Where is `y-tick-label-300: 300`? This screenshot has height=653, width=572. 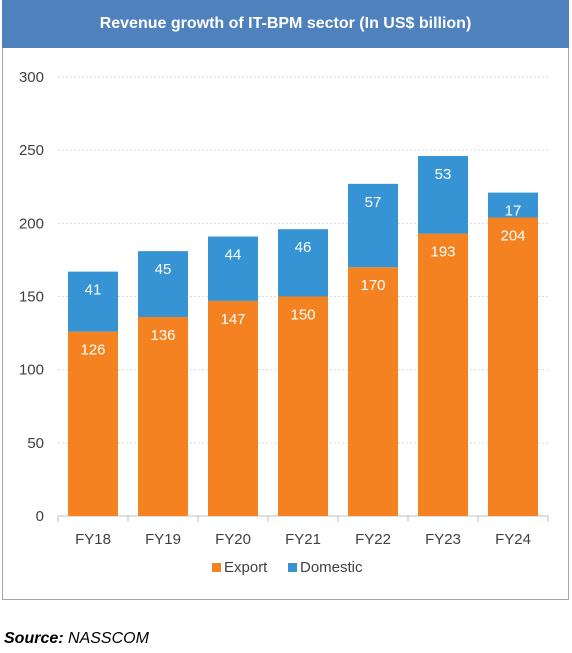 y-tick-label-300: 300 is located at coordinates (31, 77).